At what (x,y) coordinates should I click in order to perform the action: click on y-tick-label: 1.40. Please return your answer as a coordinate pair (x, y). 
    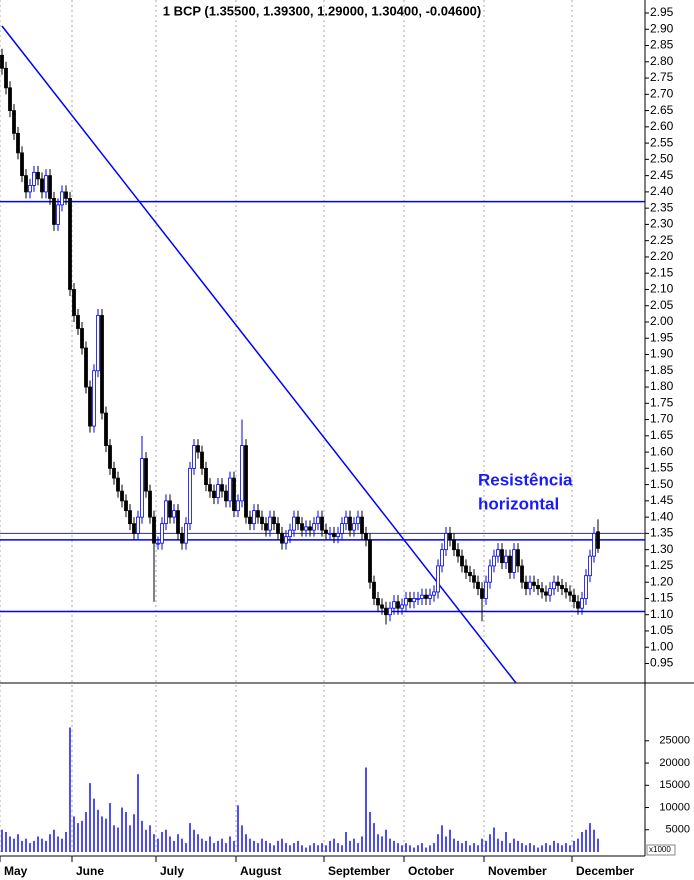
    Looking at the image, I should click on (662, 516).